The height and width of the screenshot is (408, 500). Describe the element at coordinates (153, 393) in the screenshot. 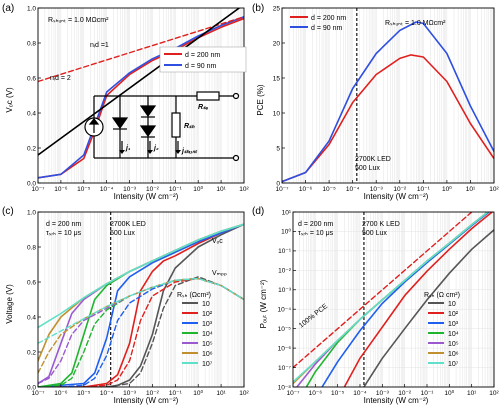

I see `panel-c-xtick-label: 10⁻²` at that location.